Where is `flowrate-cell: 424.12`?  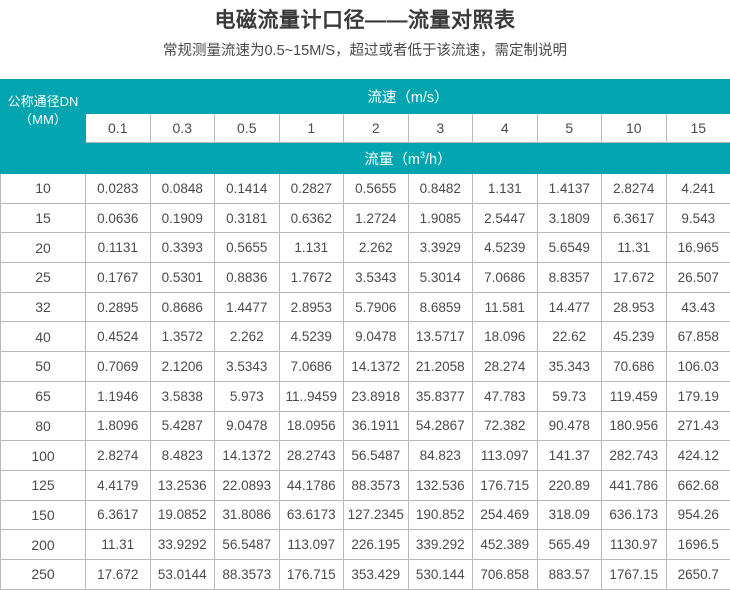
flowrate-cell: 424.12 is located at coordinates (698, 456).